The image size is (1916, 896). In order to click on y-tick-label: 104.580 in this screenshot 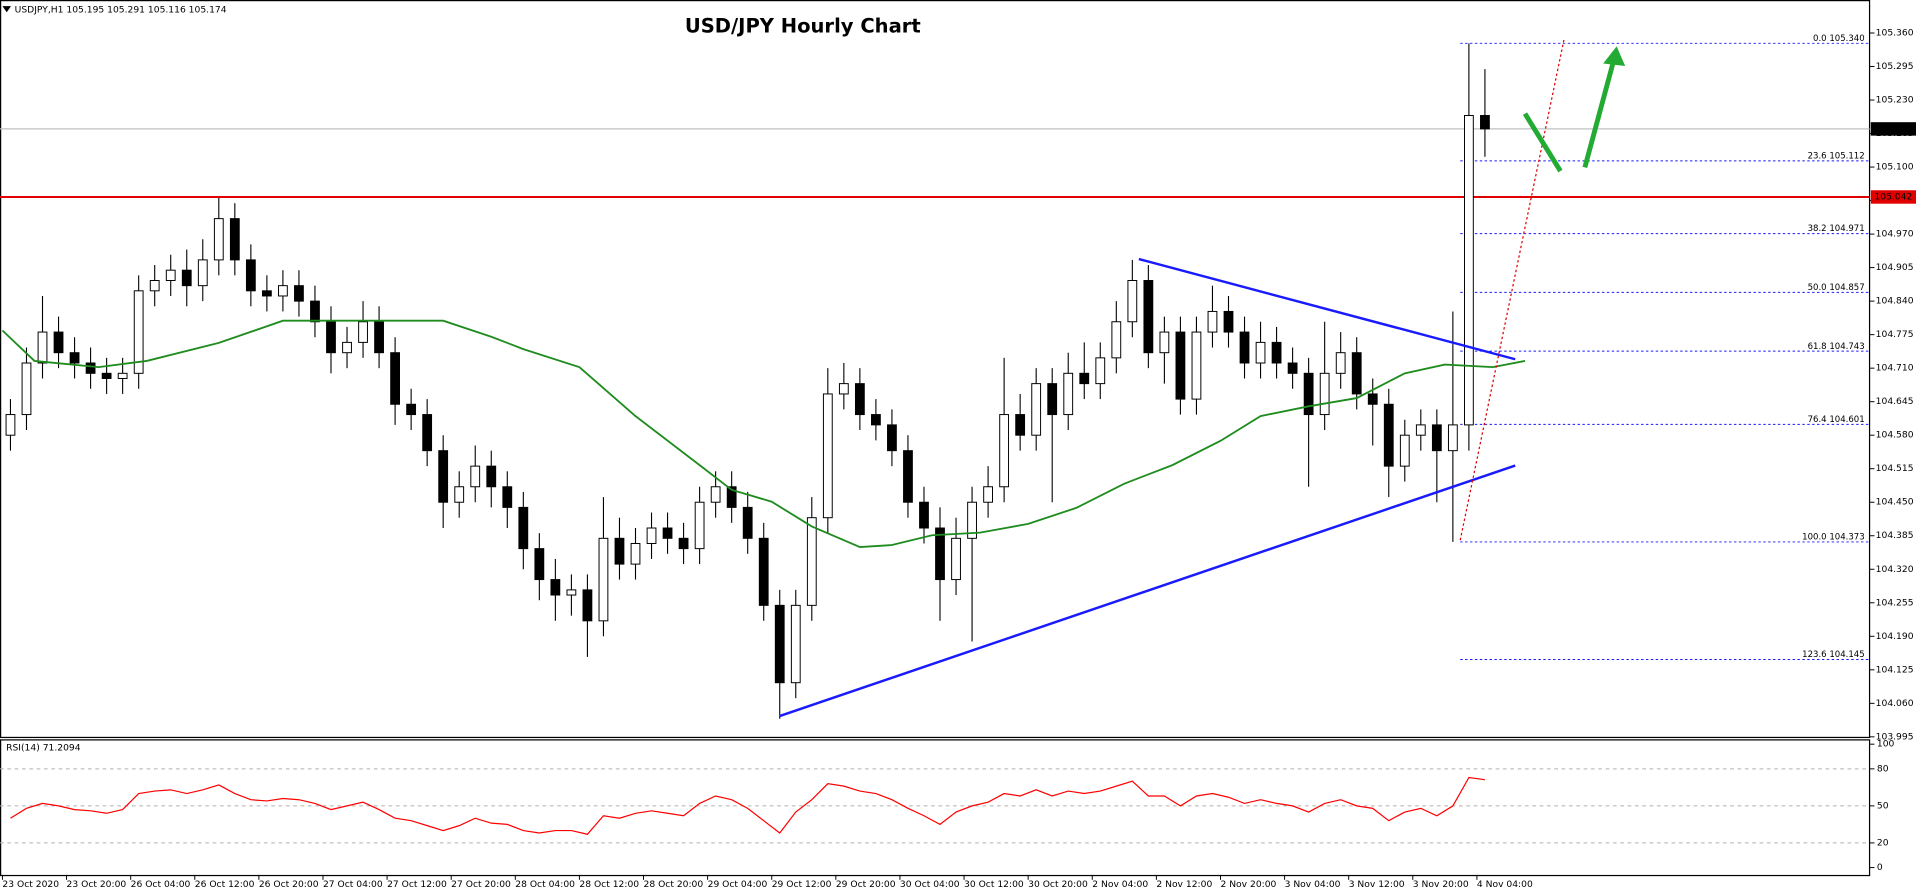, I will do `click(1895, 435)`.